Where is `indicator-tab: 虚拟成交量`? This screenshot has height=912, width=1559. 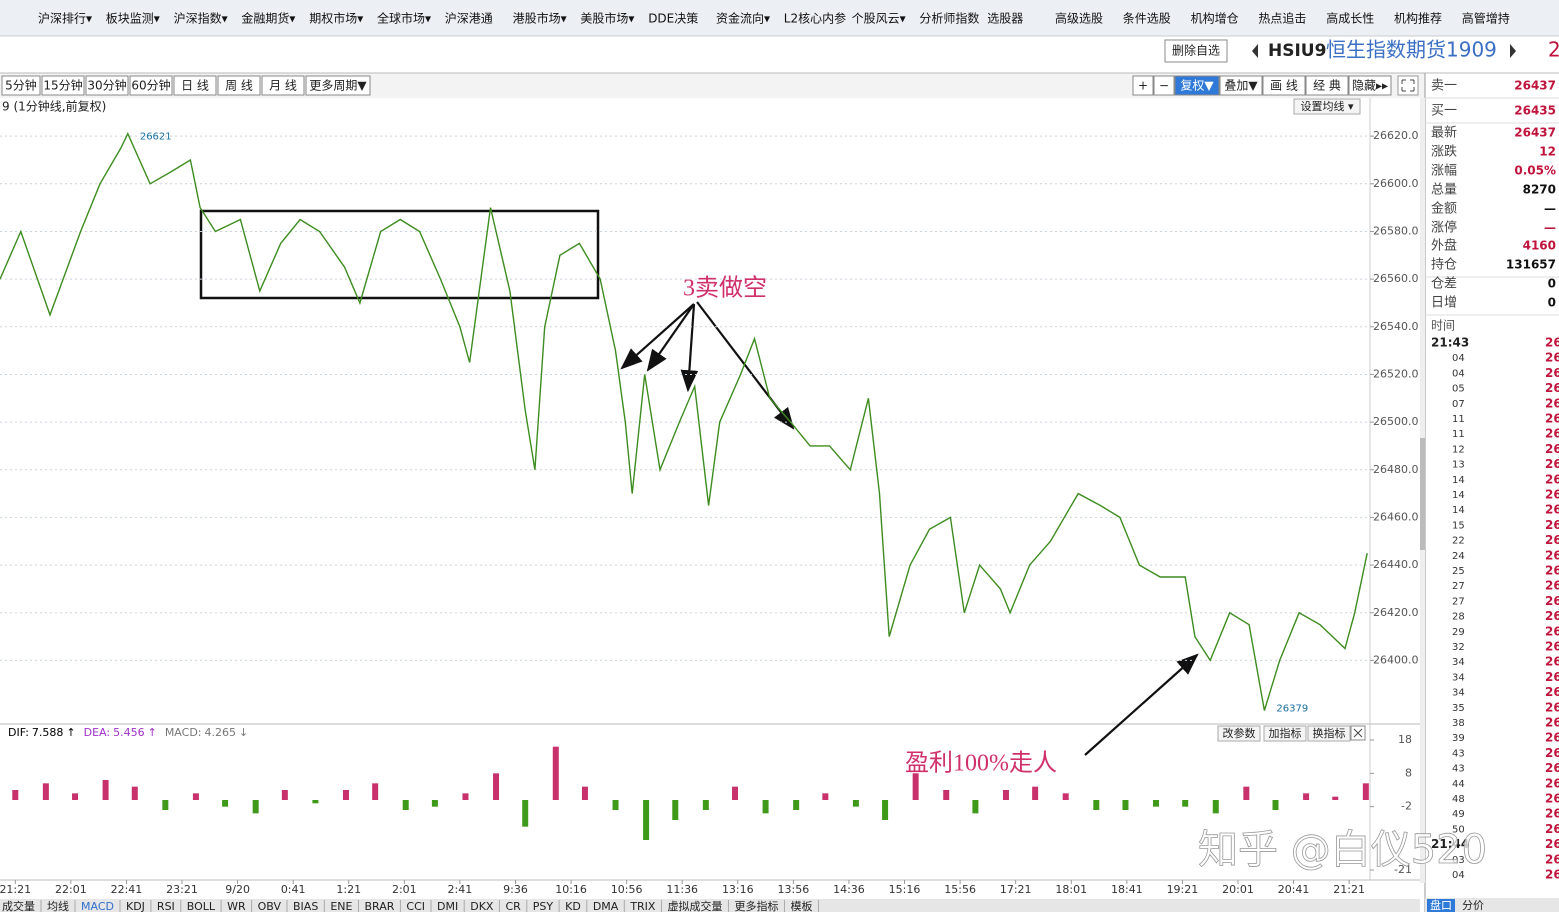
indicator-tab: 虚拟成交量 is located at coordinates (694, 905).